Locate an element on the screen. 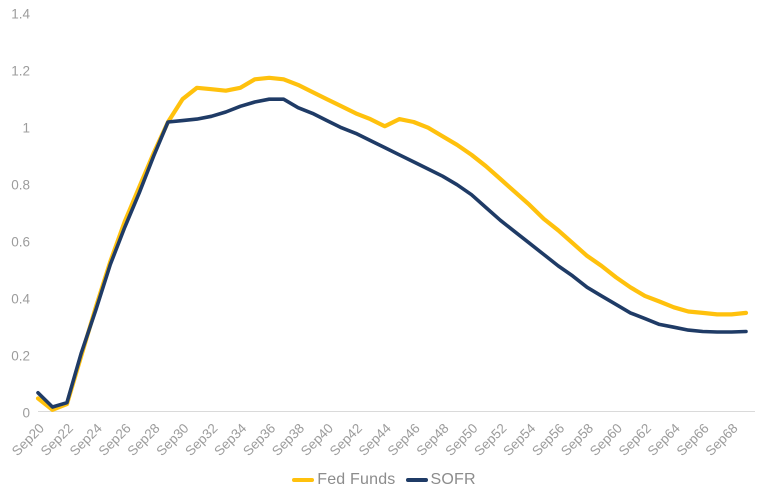 The height and width of the screenshot is (502, 768). legend-label-fed-funds: Fed Funds is located at coordinates (356, 479).